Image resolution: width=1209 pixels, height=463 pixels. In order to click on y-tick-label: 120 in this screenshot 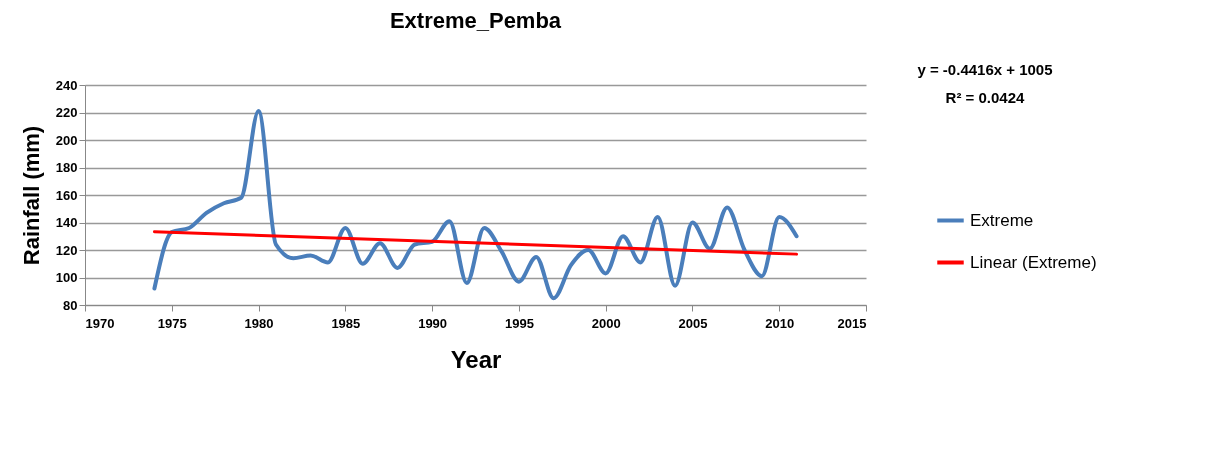, I will do `click(66, 250)`.